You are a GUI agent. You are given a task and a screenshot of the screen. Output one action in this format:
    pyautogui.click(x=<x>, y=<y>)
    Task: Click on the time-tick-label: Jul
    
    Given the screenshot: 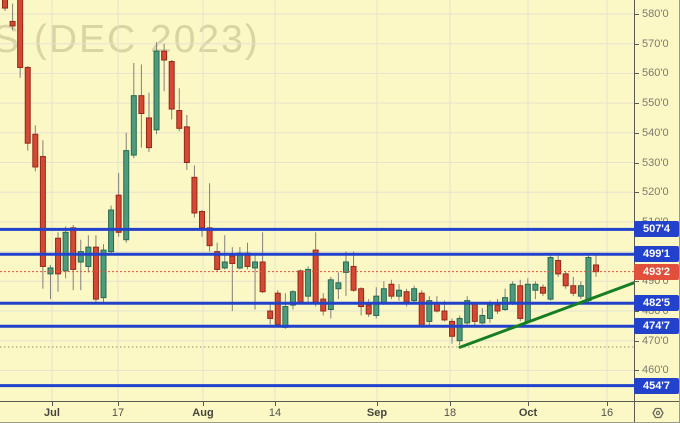 What is the action you would take?
    pyautogui.click(x=52, y=413)
    